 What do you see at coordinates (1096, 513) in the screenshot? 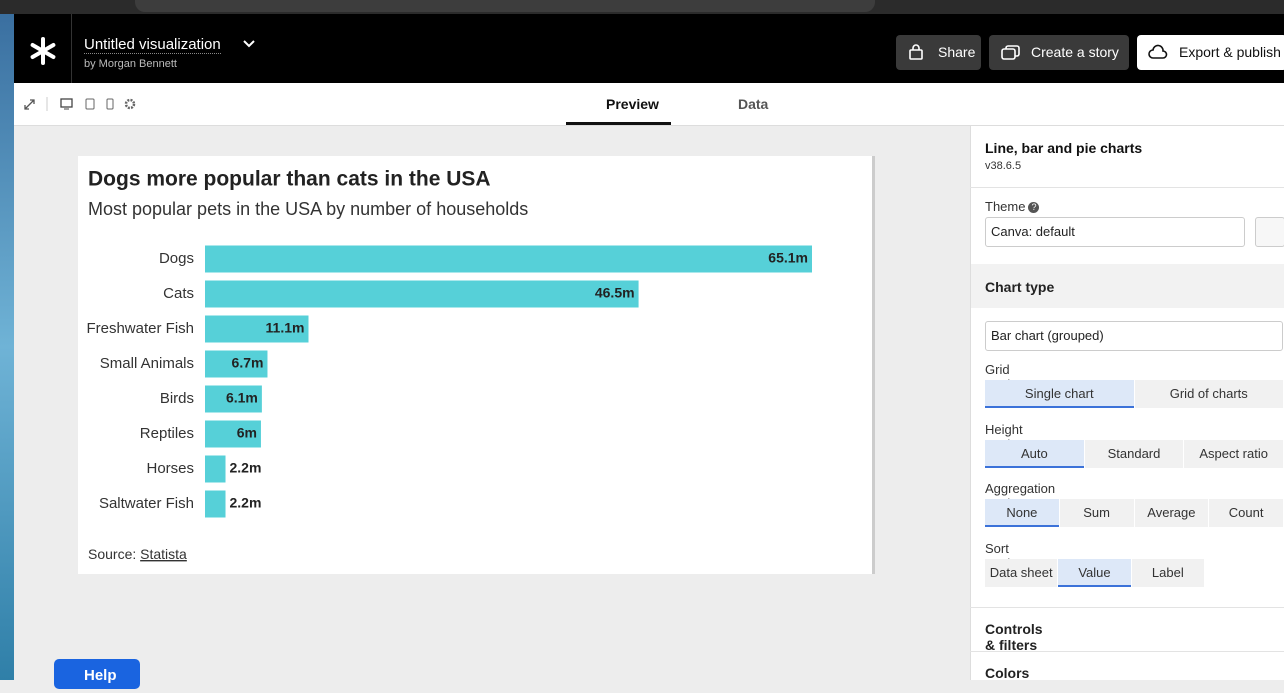
I see `segment-option: Sum` at bounding box center [1096, 513].